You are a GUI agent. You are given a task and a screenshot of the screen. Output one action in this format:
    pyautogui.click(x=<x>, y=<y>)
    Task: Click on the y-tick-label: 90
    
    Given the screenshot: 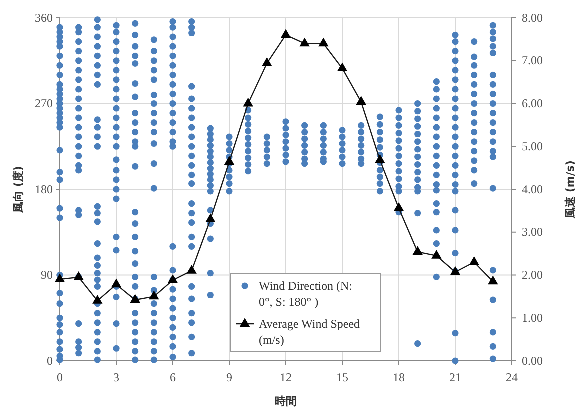 What is the action you would take?
    pyautogui.click(x=47, y=275)
    